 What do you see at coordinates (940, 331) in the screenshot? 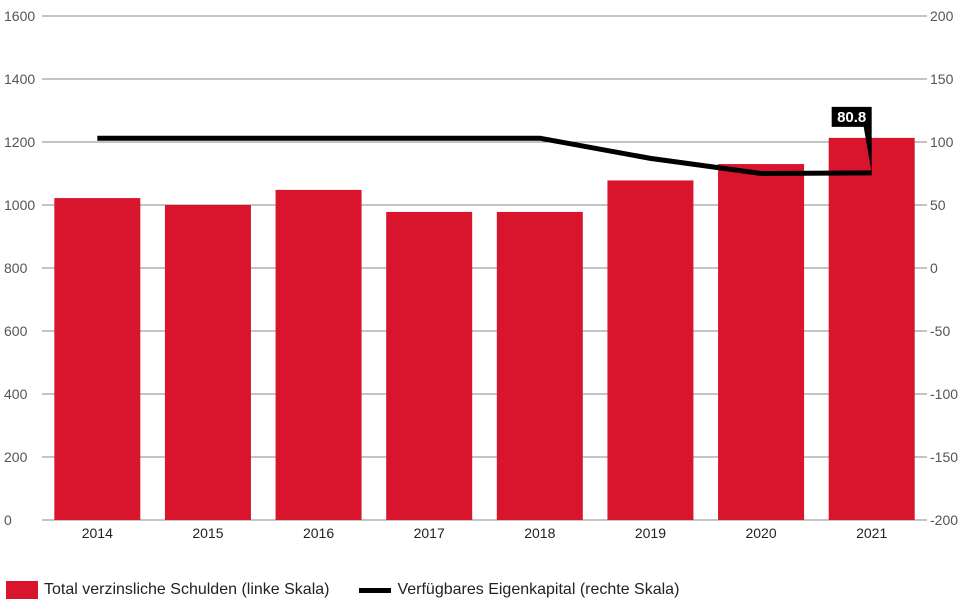
I see `right-tick-label: -50` at bounding box center [940, 331].